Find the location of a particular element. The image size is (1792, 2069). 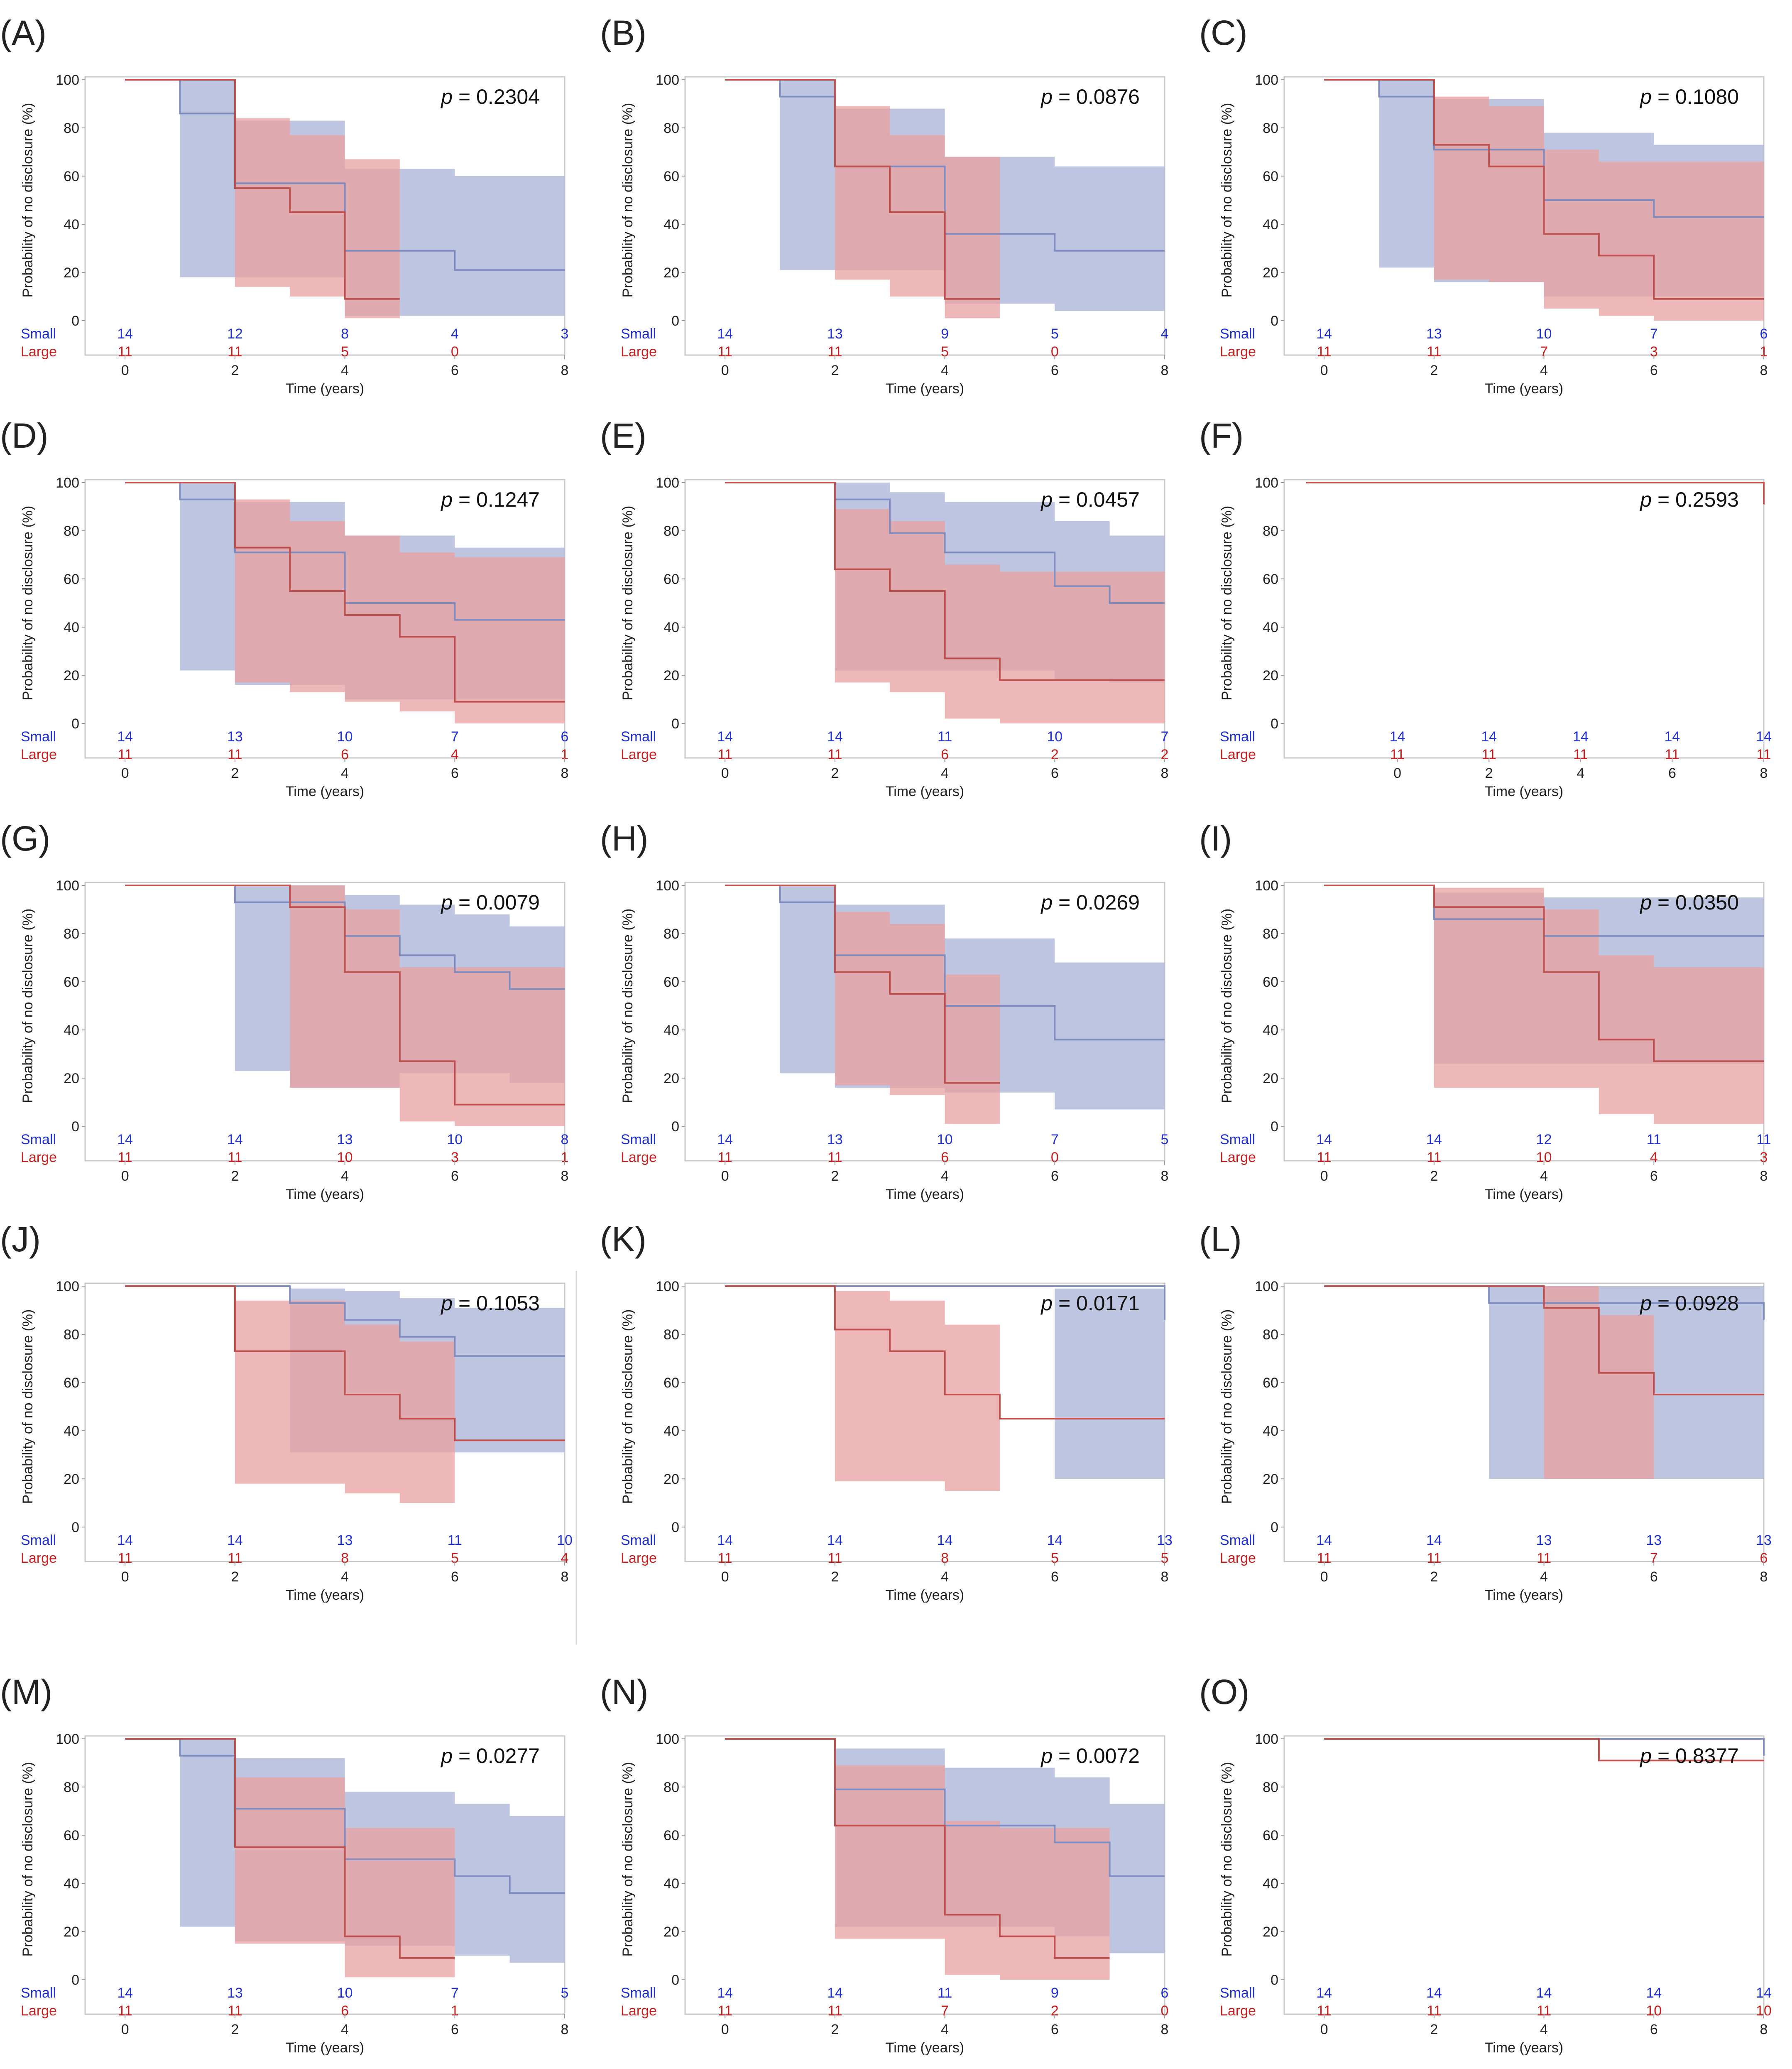

km-curve-large is located at coordinates (262, 189).